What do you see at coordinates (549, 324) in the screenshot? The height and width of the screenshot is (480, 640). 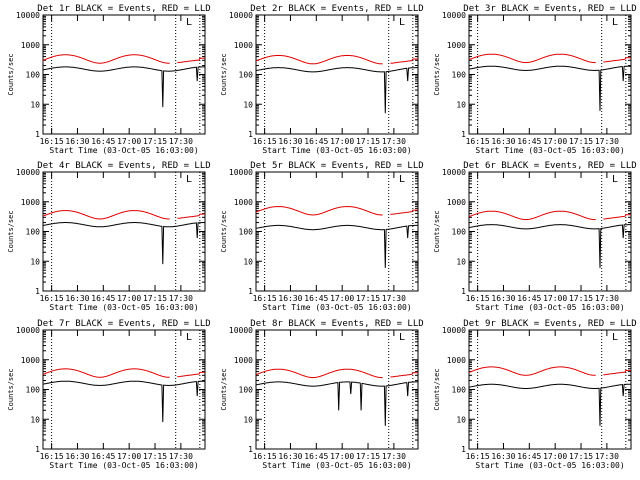 I see `panel-title: Det 9r BLACK = Events, RED = LLD` at bounding box center [549, 324].